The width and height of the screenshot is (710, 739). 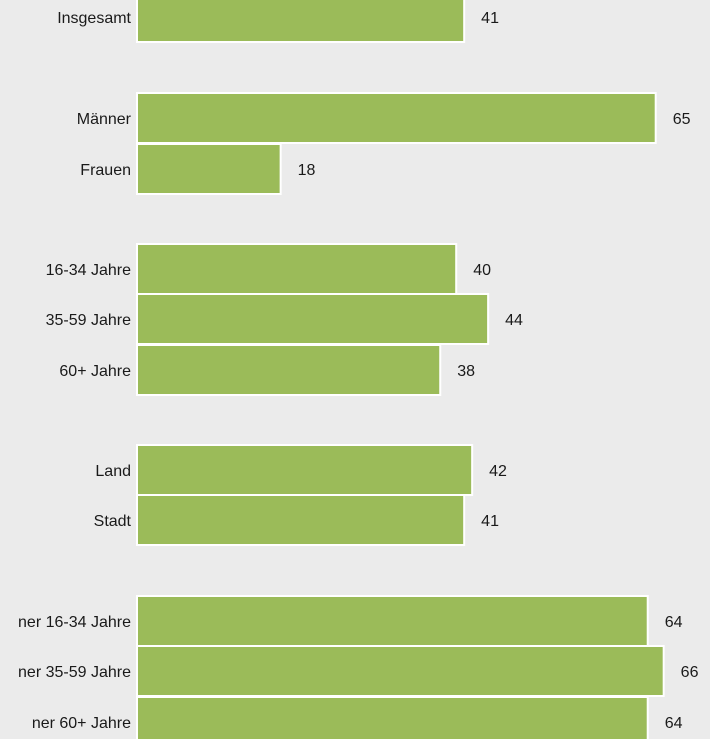 I want to click on value-label: 65, so click(x=682, y=119).